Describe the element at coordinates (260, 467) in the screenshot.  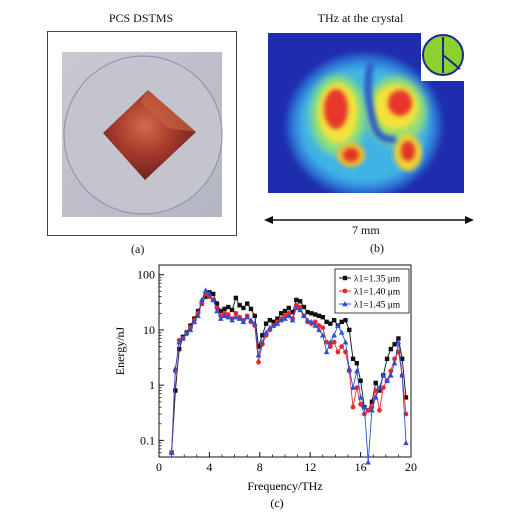
I see `x-tick-label: 8` at that location.